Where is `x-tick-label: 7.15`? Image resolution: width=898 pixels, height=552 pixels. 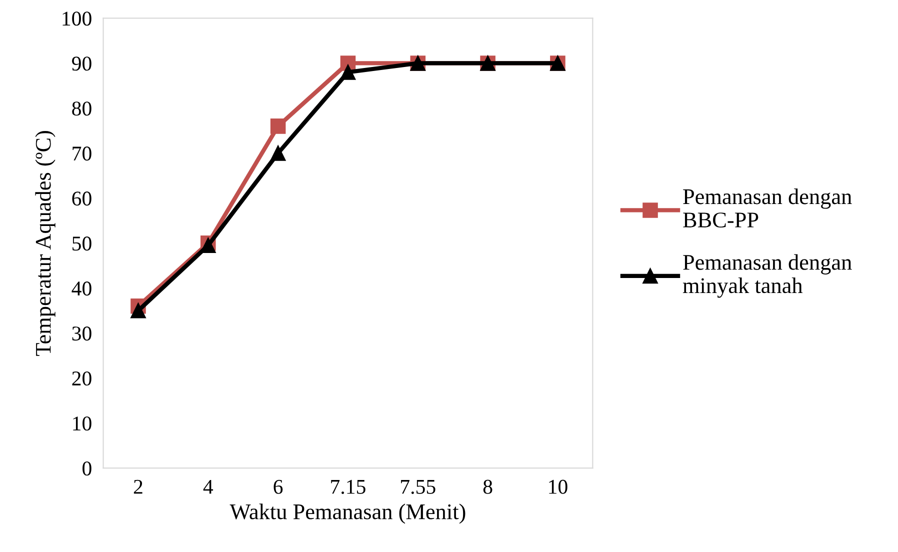
x-tick-label: 7.15 is located at coordinates (348, 487).